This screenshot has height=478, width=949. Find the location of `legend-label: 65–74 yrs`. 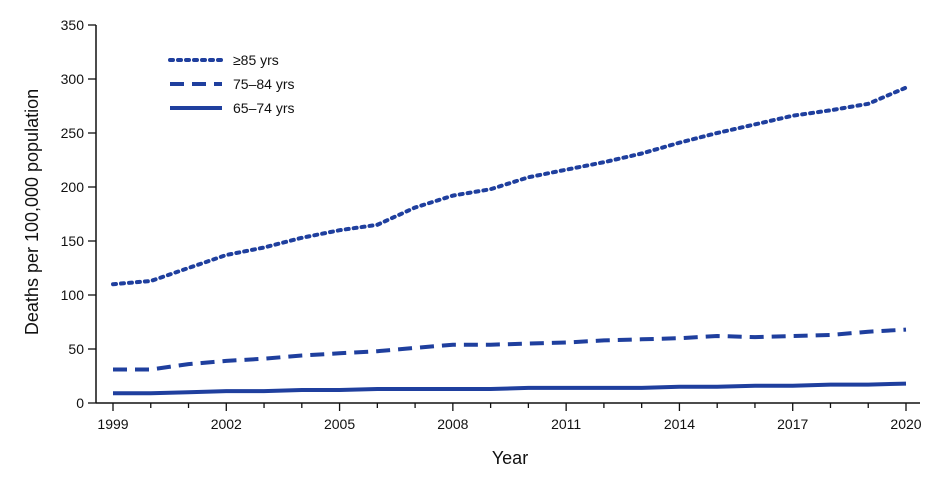

legend-label: 65–74 yrs is located at coordinates (263, 108).